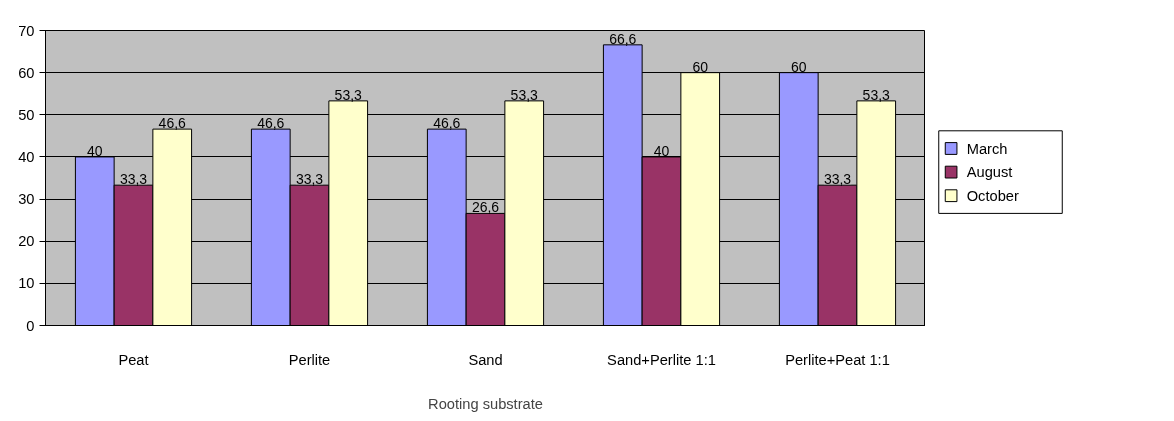  What do you see at coordinates (992, 195) in the screenshot?
I see `legend-label: October` at bounding box center [992, 195].